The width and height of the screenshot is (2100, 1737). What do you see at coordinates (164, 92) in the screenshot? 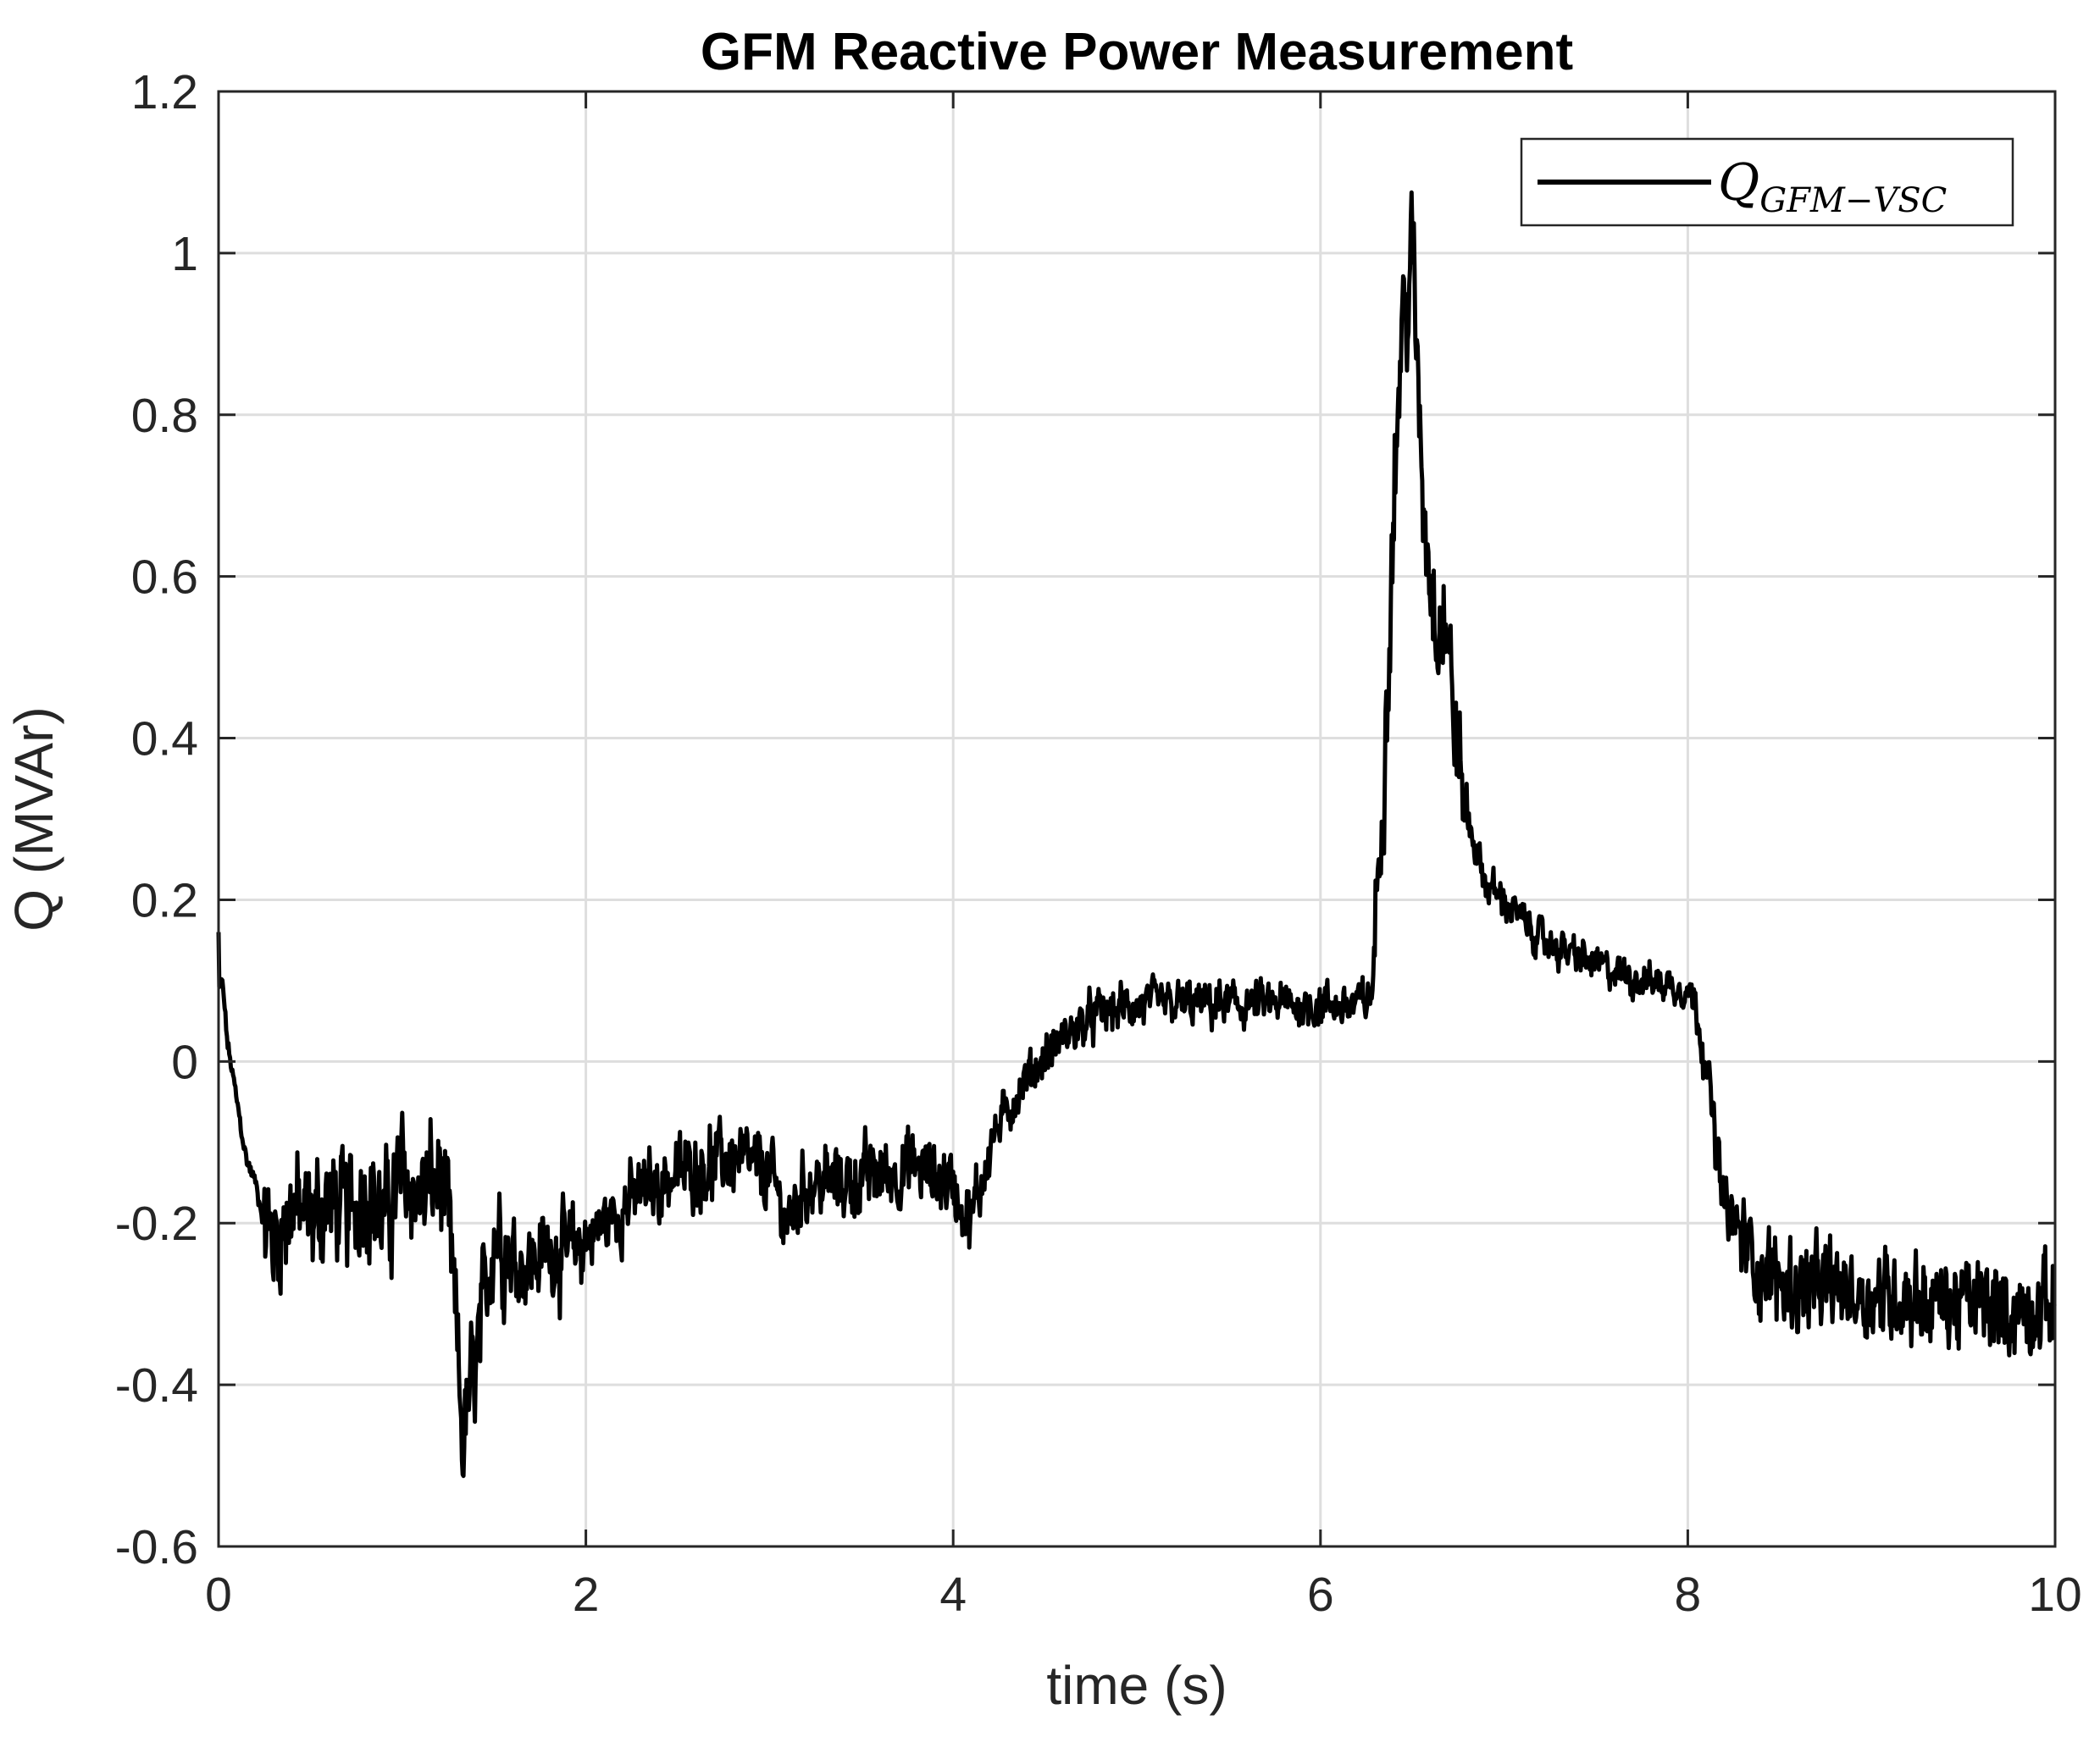
I see `y-tick-label: 1.2` at bounding box center [164, 92].